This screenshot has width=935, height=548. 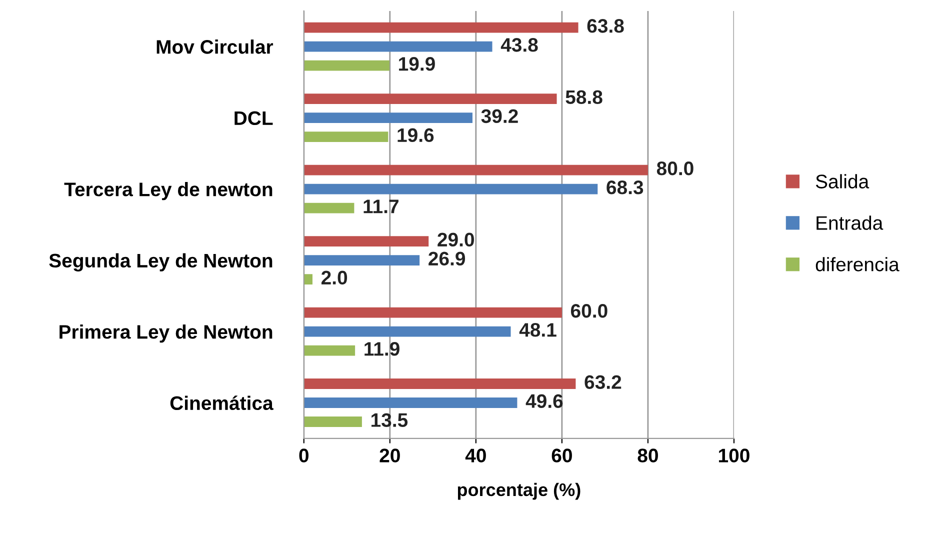 I want to click on data-label: 11.9, so click(x=382, y=349).